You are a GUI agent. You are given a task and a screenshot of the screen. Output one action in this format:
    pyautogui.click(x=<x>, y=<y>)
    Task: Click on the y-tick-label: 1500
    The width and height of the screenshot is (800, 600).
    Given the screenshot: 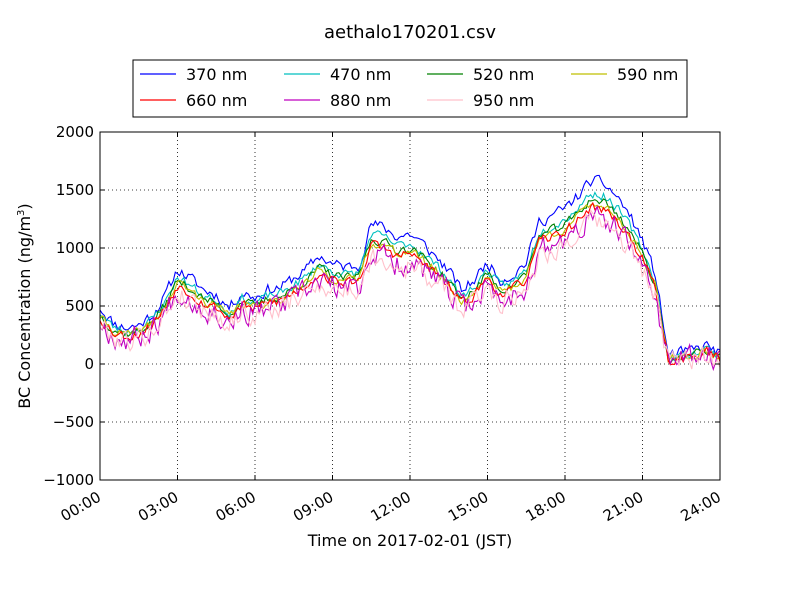 What is the action you would take?
    pyautogui.click(x=75, y=190)
    